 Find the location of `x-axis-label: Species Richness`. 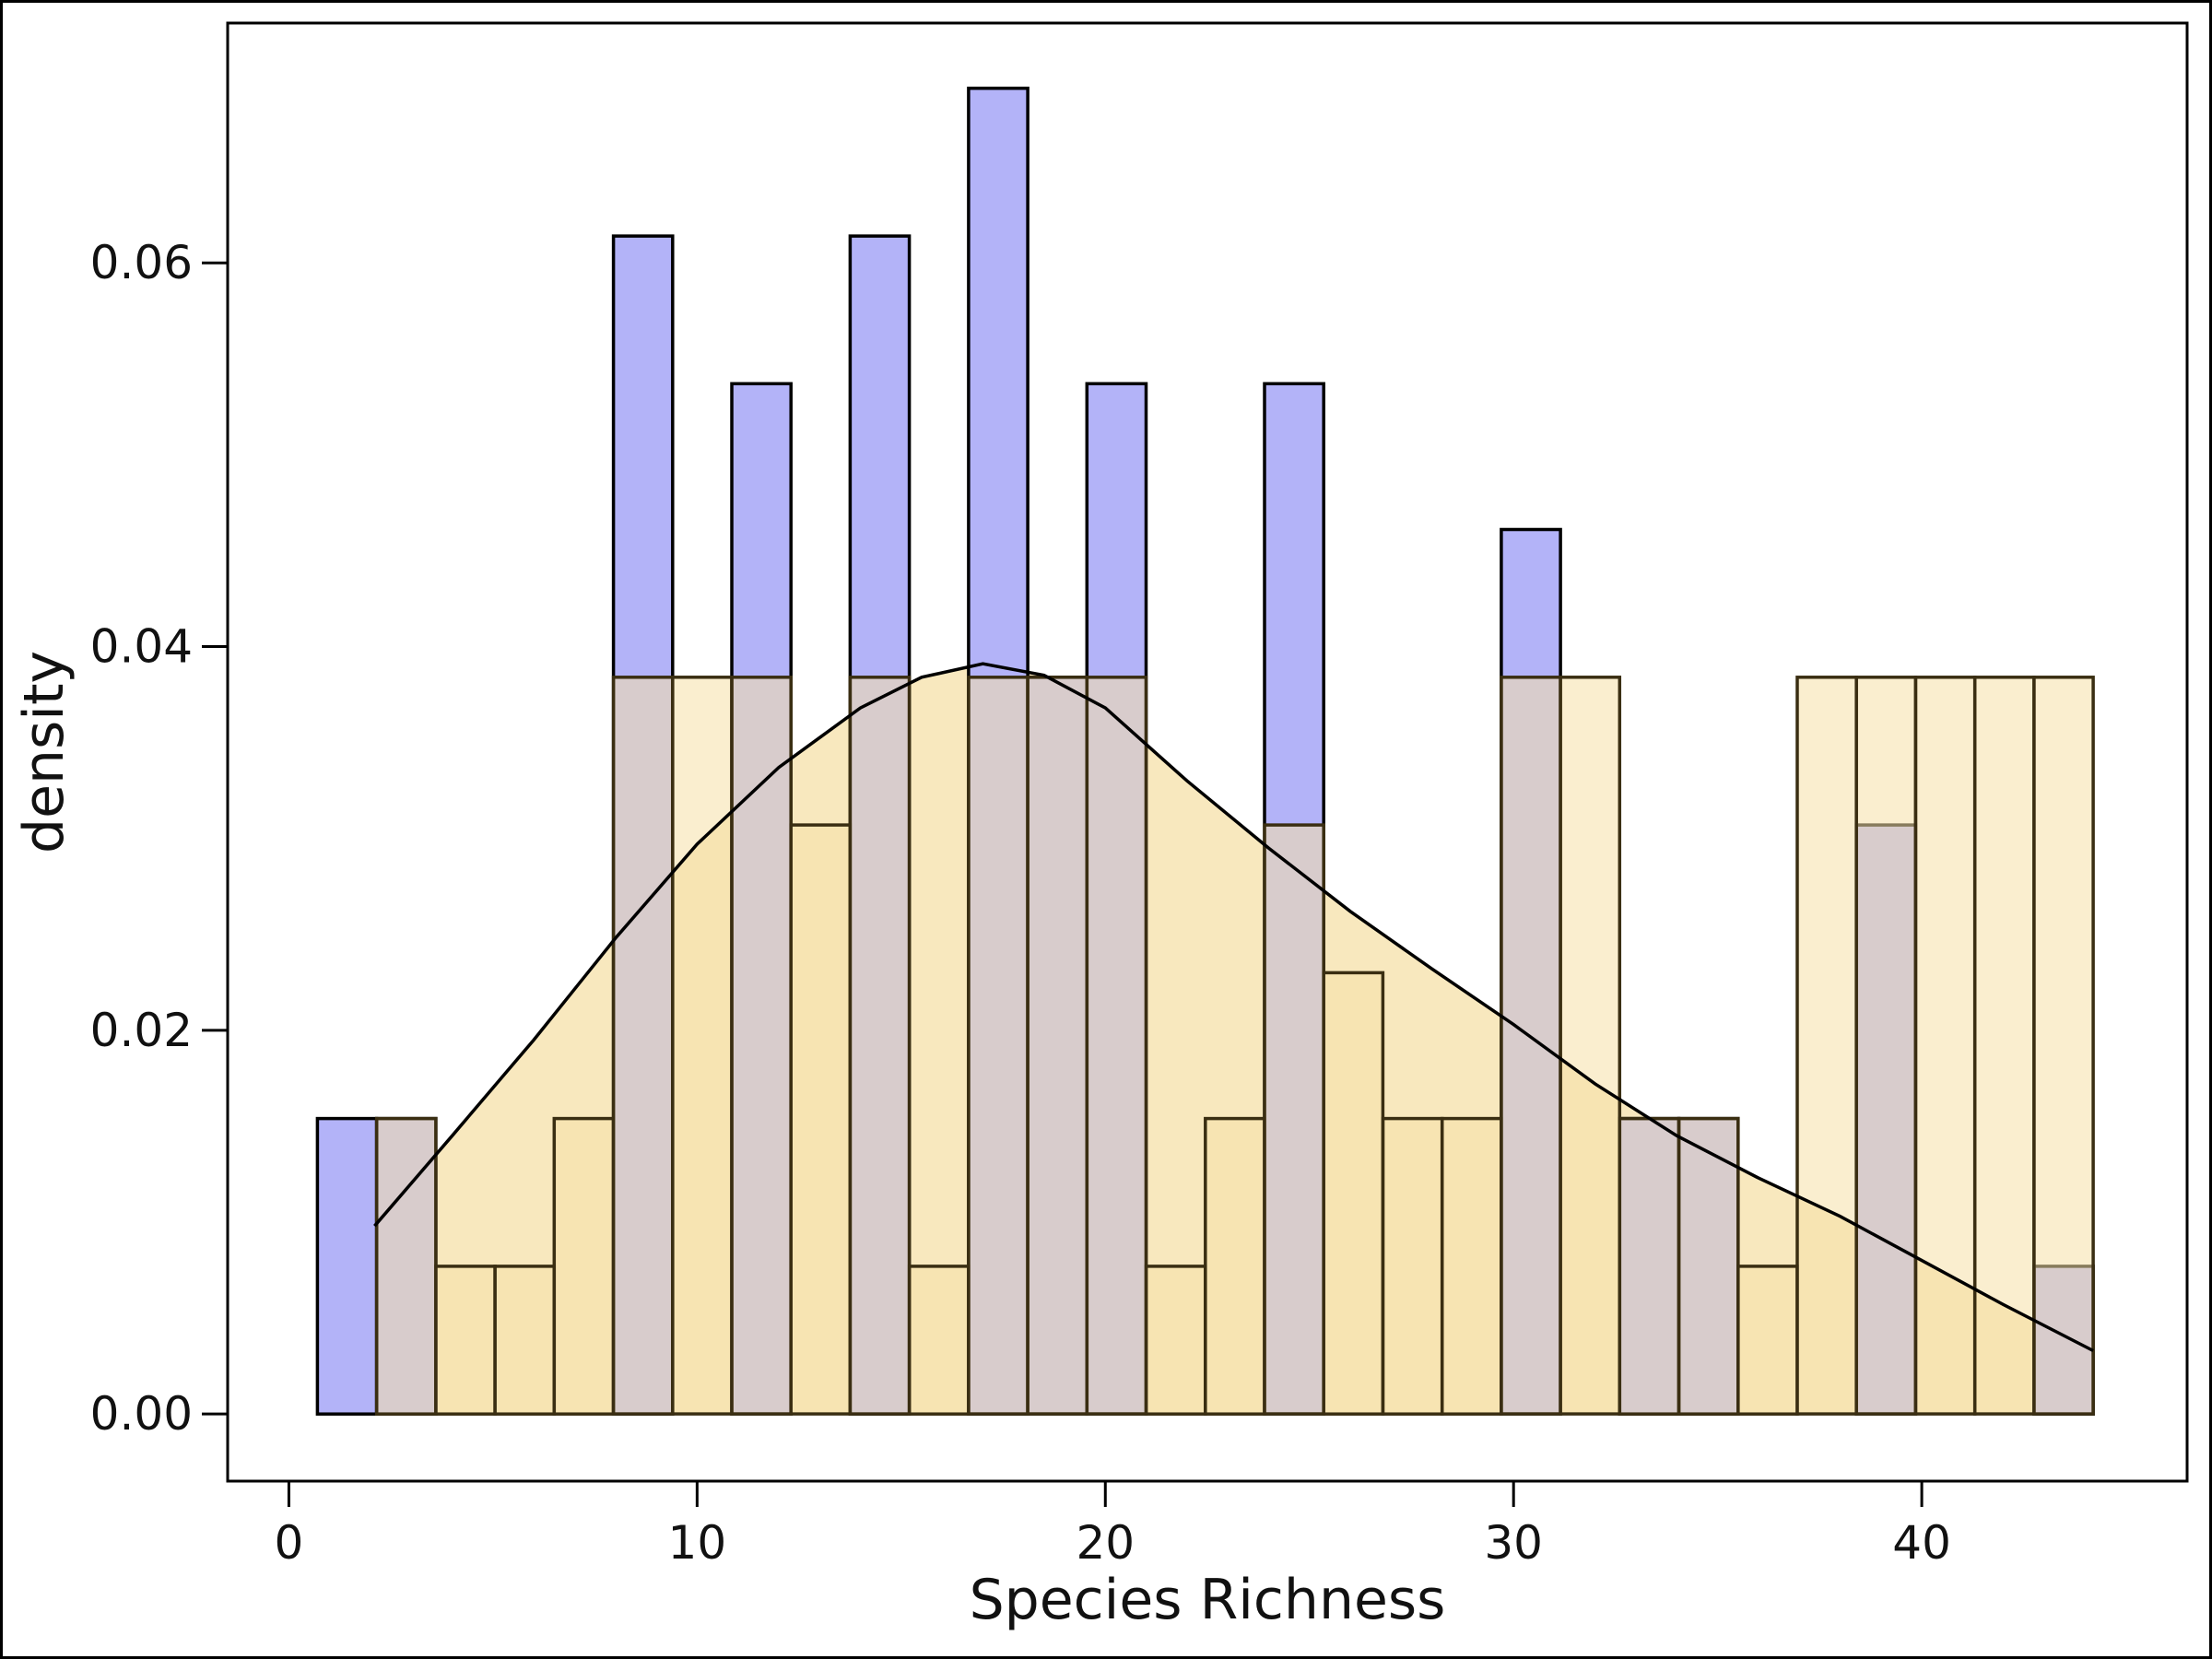

x-axis-label: Species Richness is located at coordinates (1208, 1600).